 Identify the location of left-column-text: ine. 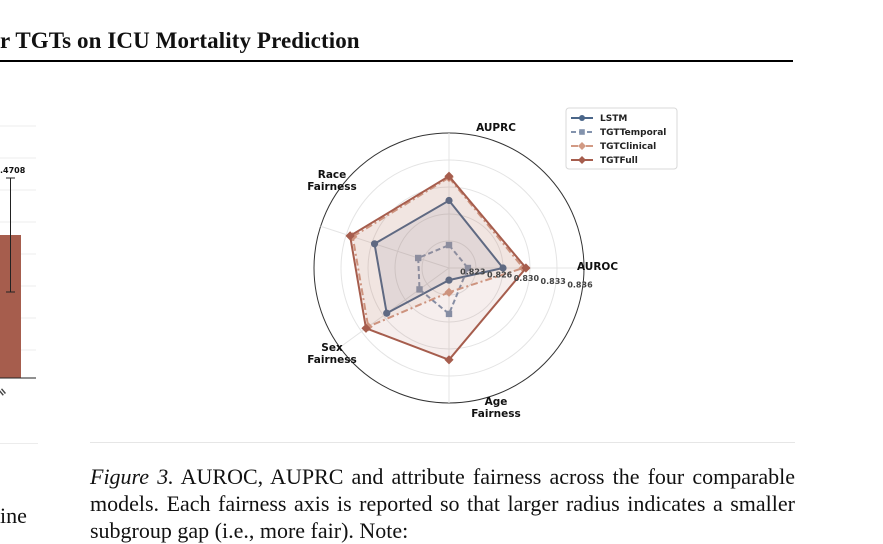
(13, 515).